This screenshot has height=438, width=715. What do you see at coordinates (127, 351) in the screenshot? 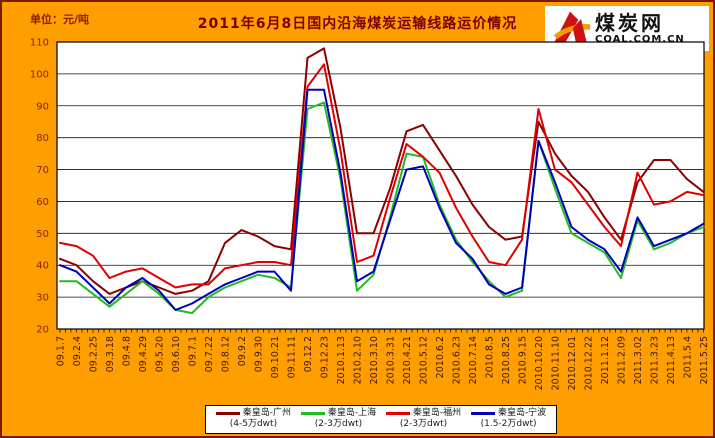
I see `x-axis-label: 09.4.8` at bounding box center [127, 351].